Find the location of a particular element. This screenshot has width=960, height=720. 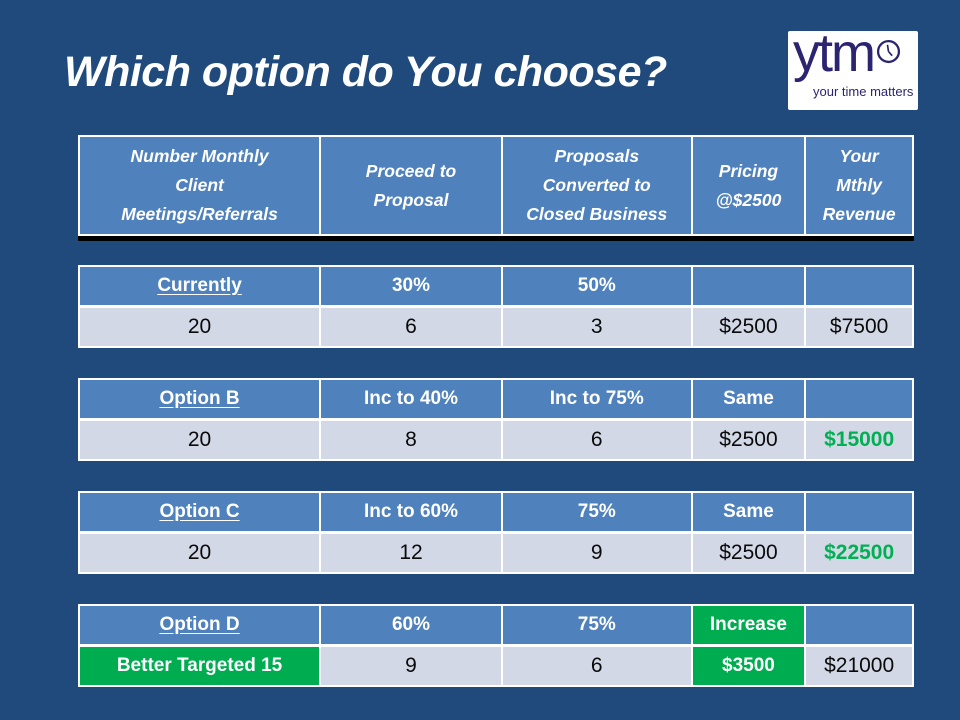

table-row: Option B Inc to 40% Inc to 75% Same is located at coordinates (496, 399).